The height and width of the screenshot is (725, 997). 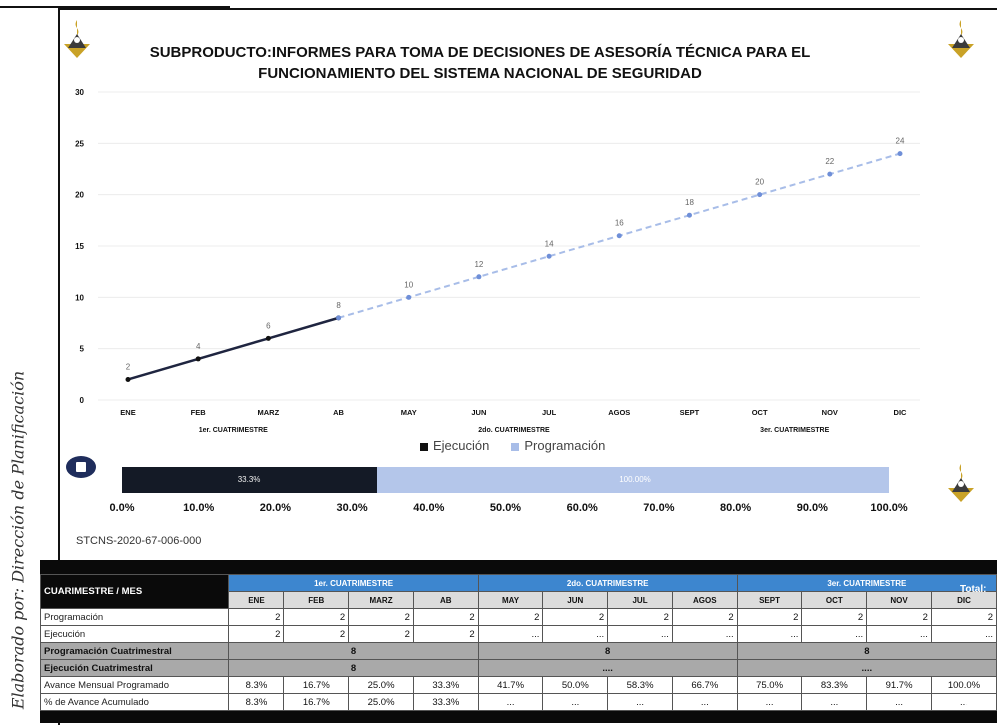 What do you see at coordinates (461, 445) in the screenshot?
I see `legend-label: Ejecución` at bounding box center [461, 445].